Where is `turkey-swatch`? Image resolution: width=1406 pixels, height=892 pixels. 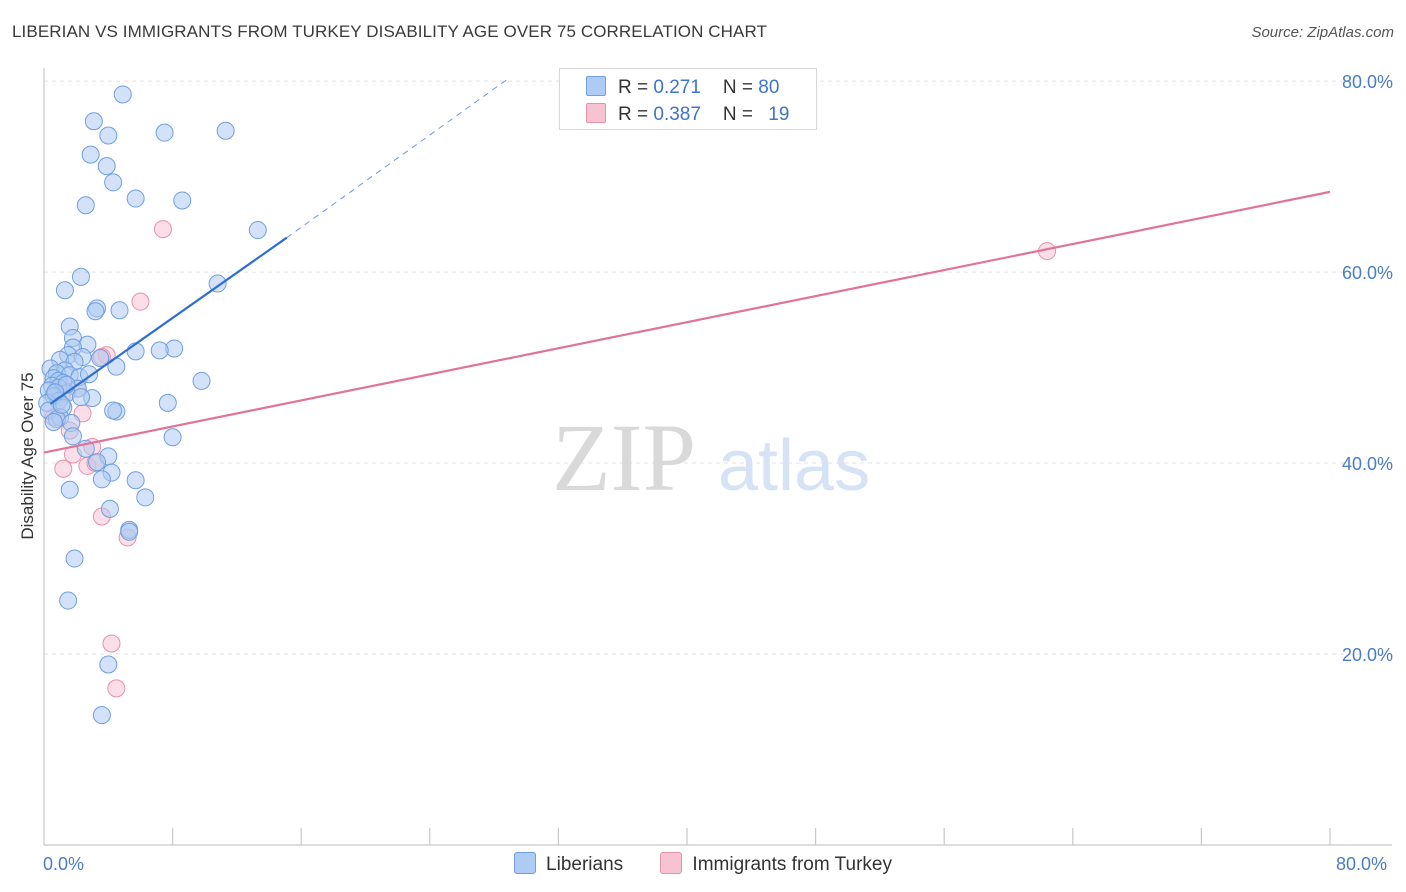
turkey-swatch is located at coordinates (596, 113).